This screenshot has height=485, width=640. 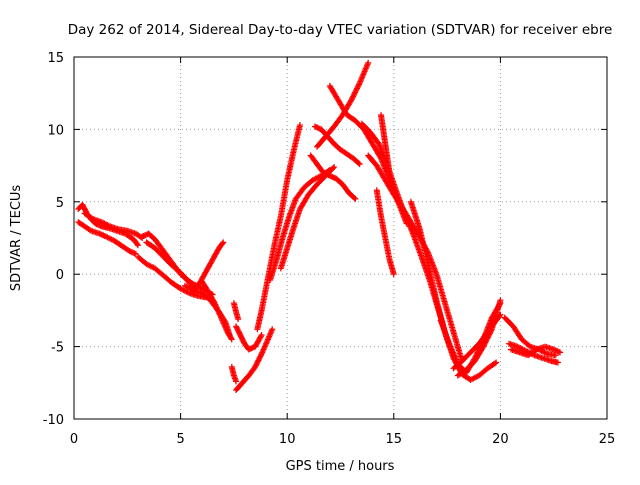 I want to click on x-tick-label: 20, so click(x=500, y=439).